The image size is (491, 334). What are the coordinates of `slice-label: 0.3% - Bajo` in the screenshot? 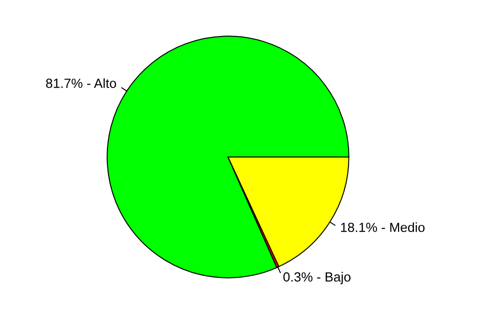 It's located at (316, 278).